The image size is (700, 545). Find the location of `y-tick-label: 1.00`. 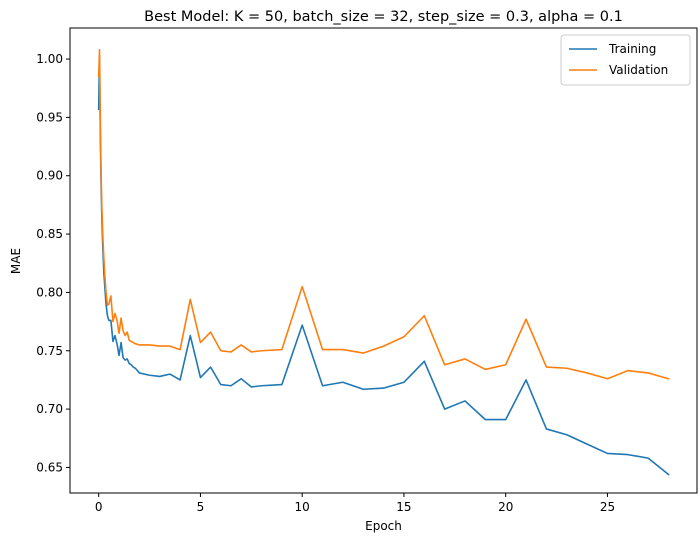

y-tick-label: 1.00 is located at coordinates (49, 59).